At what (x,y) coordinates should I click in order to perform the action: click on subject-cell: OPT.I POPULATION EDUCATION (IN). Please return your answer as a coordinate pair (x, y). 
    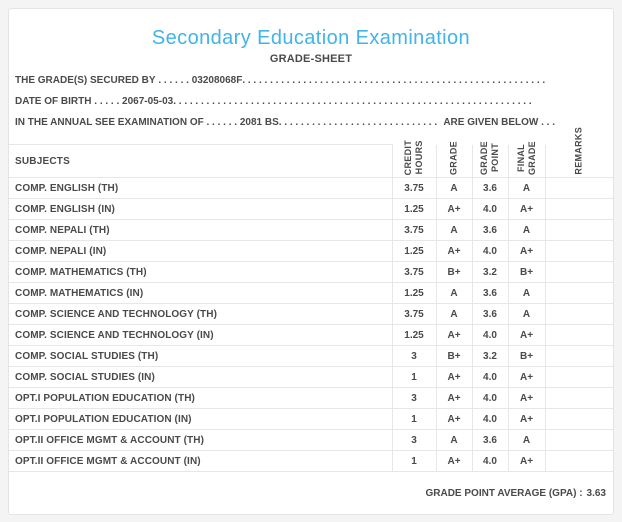
    Looking at the image, I should click on (200, 419).